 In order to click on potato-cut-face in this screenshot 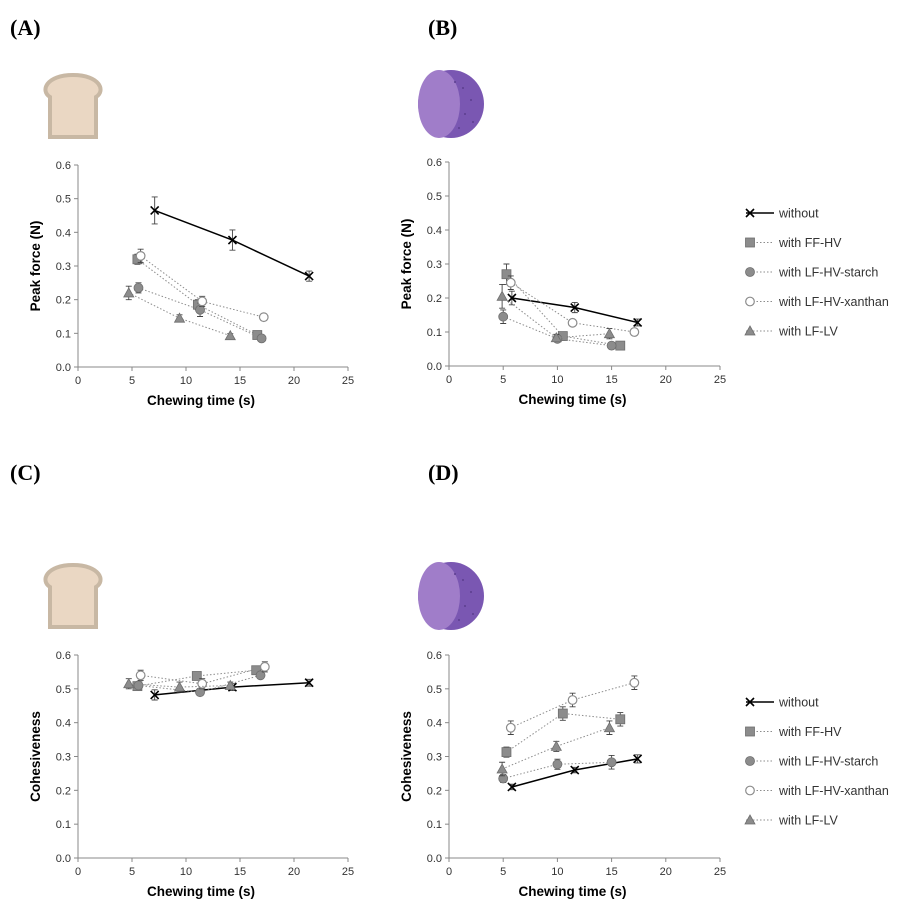, I will do `click(439, 596)`.